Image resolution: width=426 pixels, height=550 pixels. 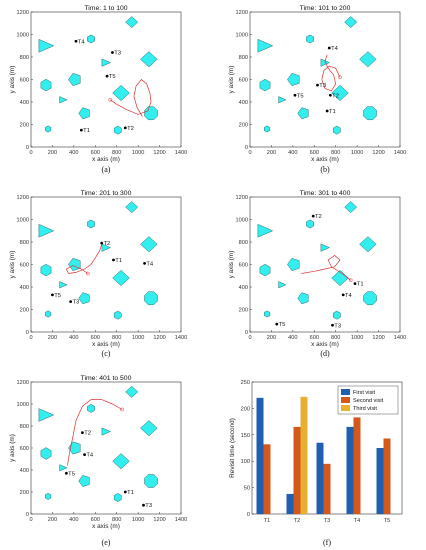 I want to click on panel-b-obstacle-octagon, so click(x=370, y=113).